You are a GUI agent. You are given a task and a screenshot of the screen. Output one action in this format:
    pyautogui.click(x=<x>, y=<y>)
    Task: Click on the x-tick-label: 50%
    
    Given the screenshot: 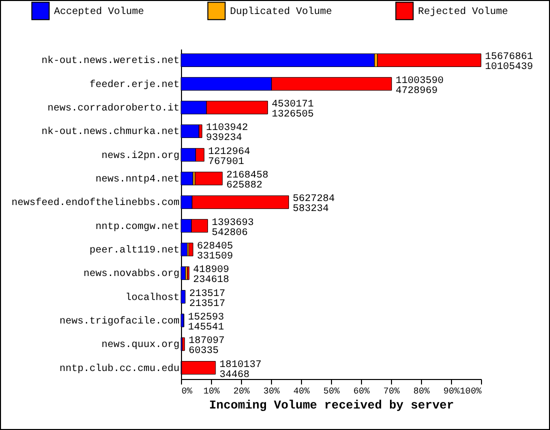 What is the action you would take?
    pyautogui.click(x=331, y=391)
    